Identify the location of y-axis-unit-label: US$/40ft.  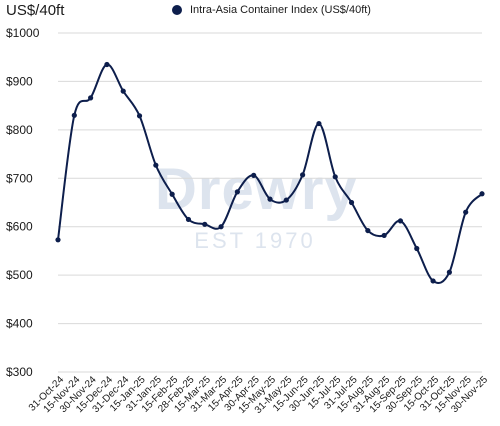
(35, 10).